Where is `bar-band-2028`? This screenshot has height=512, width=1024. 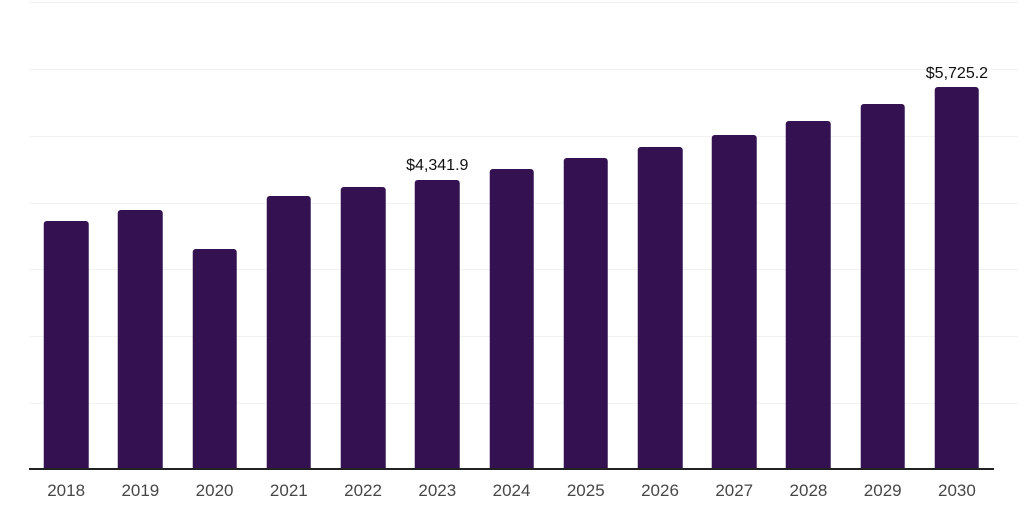 bar-band-2028 is located at coordinates (808, 236).